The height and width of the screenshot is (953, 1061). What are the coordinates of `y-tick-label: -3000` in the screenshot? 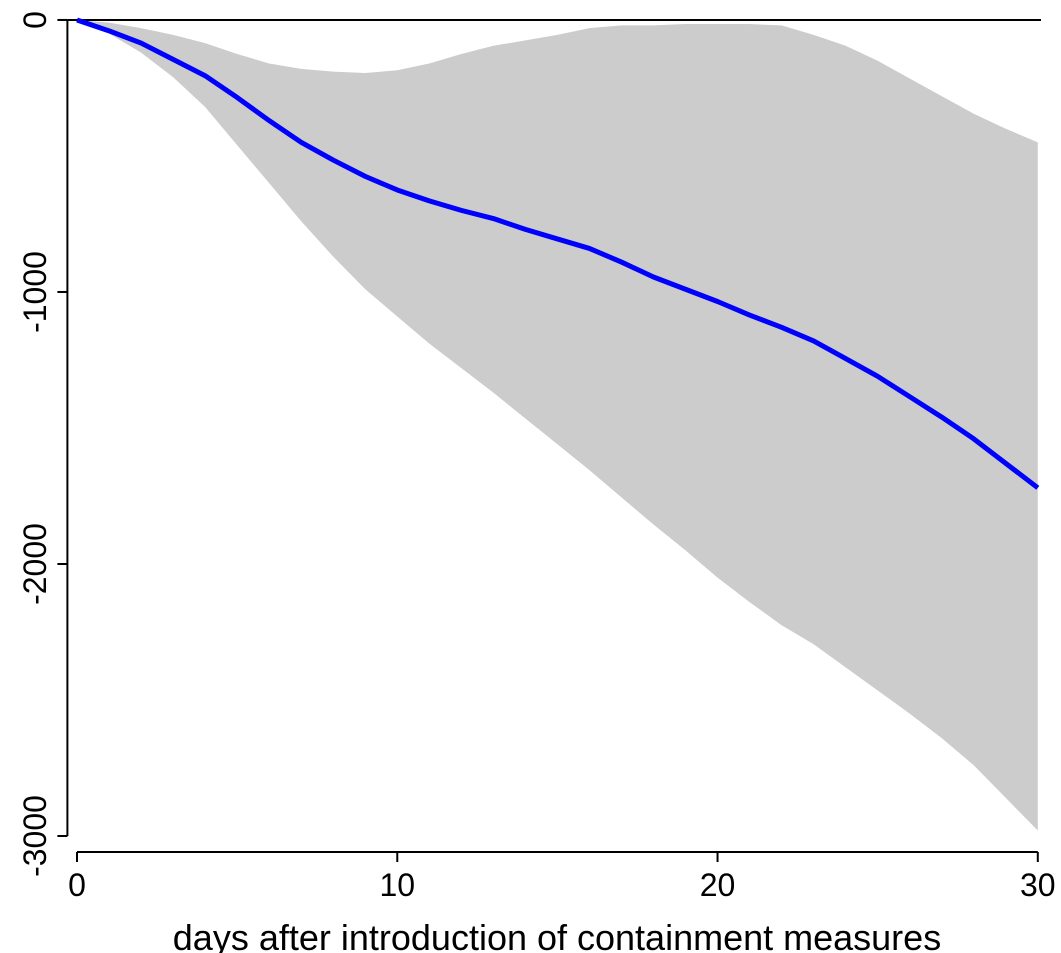 It's located at (35, 836).